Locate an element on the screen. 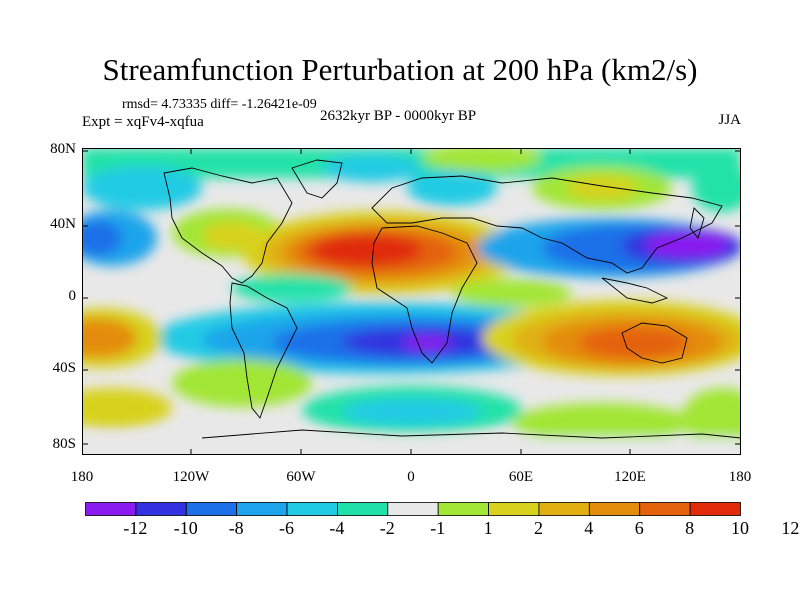 This screenshot has width=800, height=600. lon-label-0: 0 is located at coordinates (411, 477).